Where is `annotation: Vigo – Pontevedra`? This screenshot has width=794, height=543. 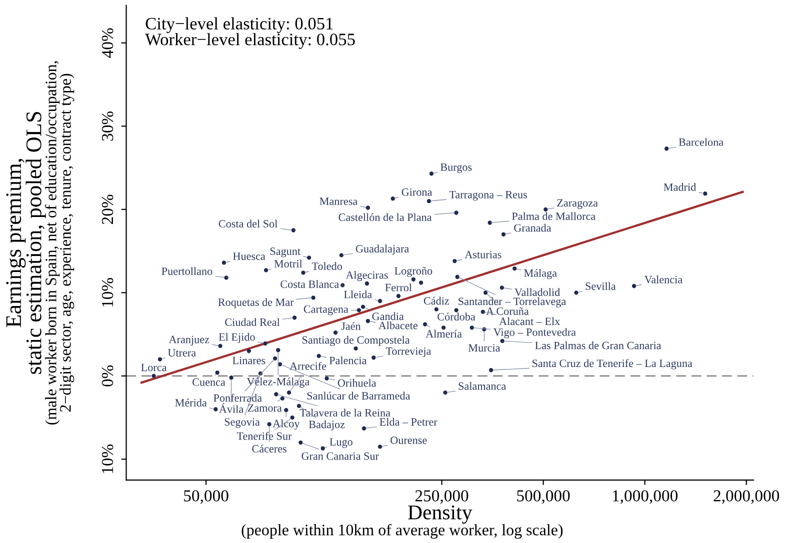 annotation: Vigo – Pontevedra is located at coordinates (534, 333).